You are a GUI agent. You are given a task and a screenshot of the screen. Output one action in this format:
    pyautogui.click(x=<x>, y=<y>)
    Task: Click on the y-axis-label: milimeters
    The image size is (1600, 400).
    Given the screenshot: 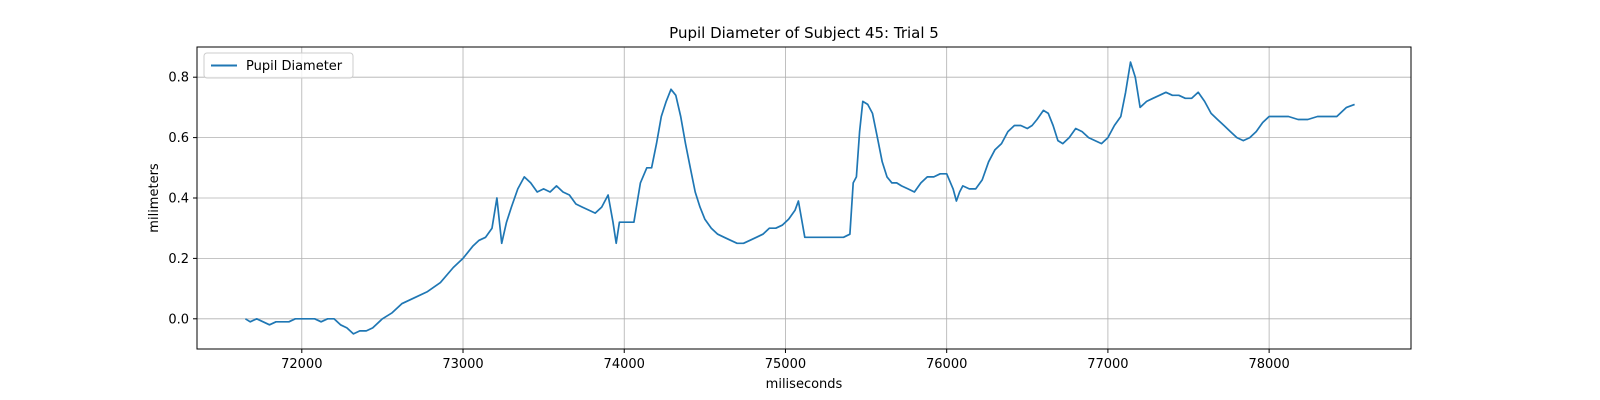 What is the action you would take?
    pyautogui.click(x=154, y=198)
    